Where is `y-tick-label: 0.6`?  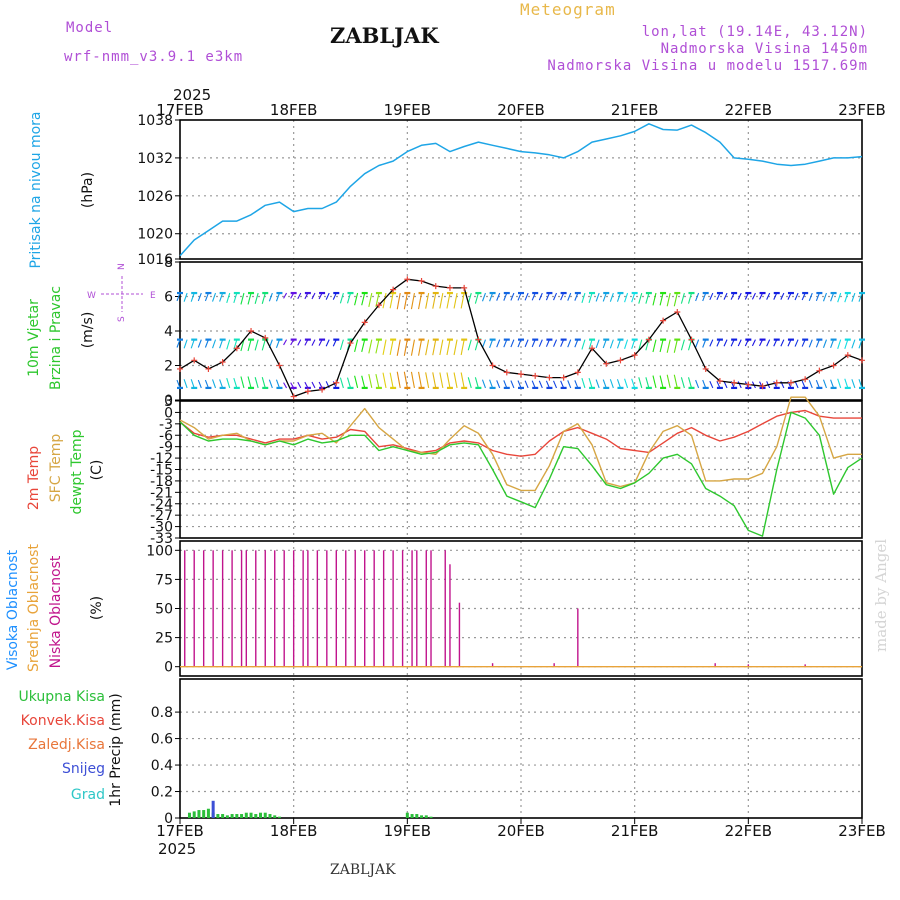 y-tick-label: 0.6 is located at coordinates (162, 740).